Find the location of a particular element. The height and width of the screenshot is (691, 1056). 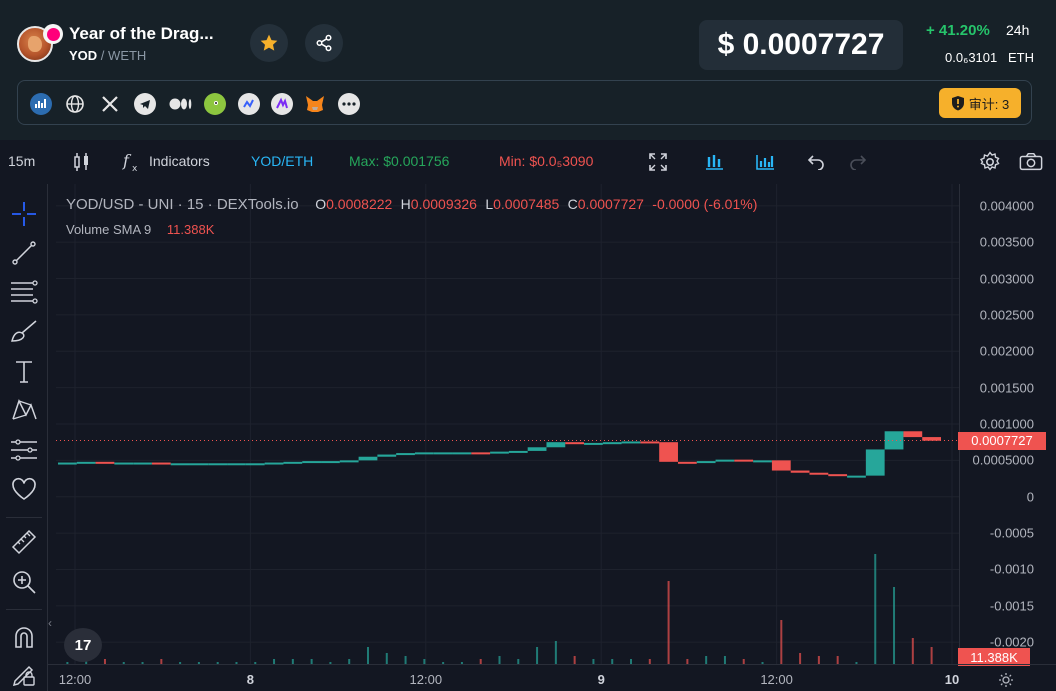

collapse-arrow-icon: ‹ is located at coordinates (50, 623).